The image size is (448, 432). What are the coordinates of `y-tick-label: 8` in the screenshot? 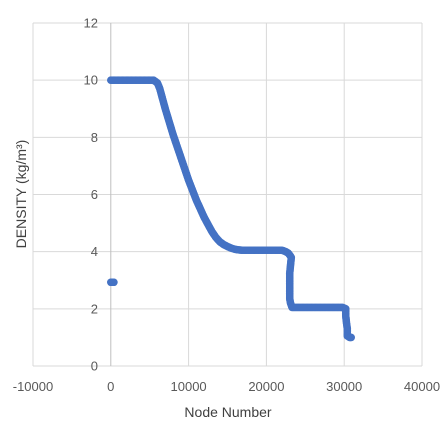 It's located at (94, 137).